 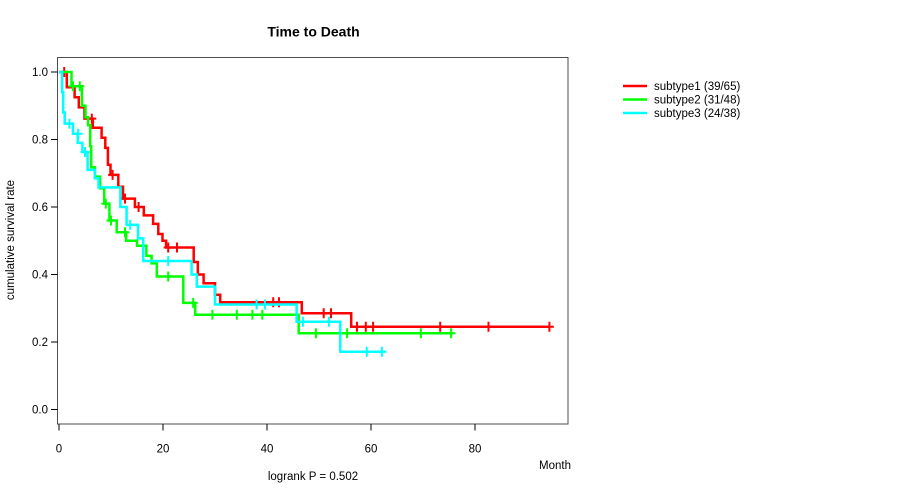 What do you see at coordinates (313, 477) in the screenshot?
I see `logrank-annotation: logrank P = 0.502` at bounding box center [313, 477].